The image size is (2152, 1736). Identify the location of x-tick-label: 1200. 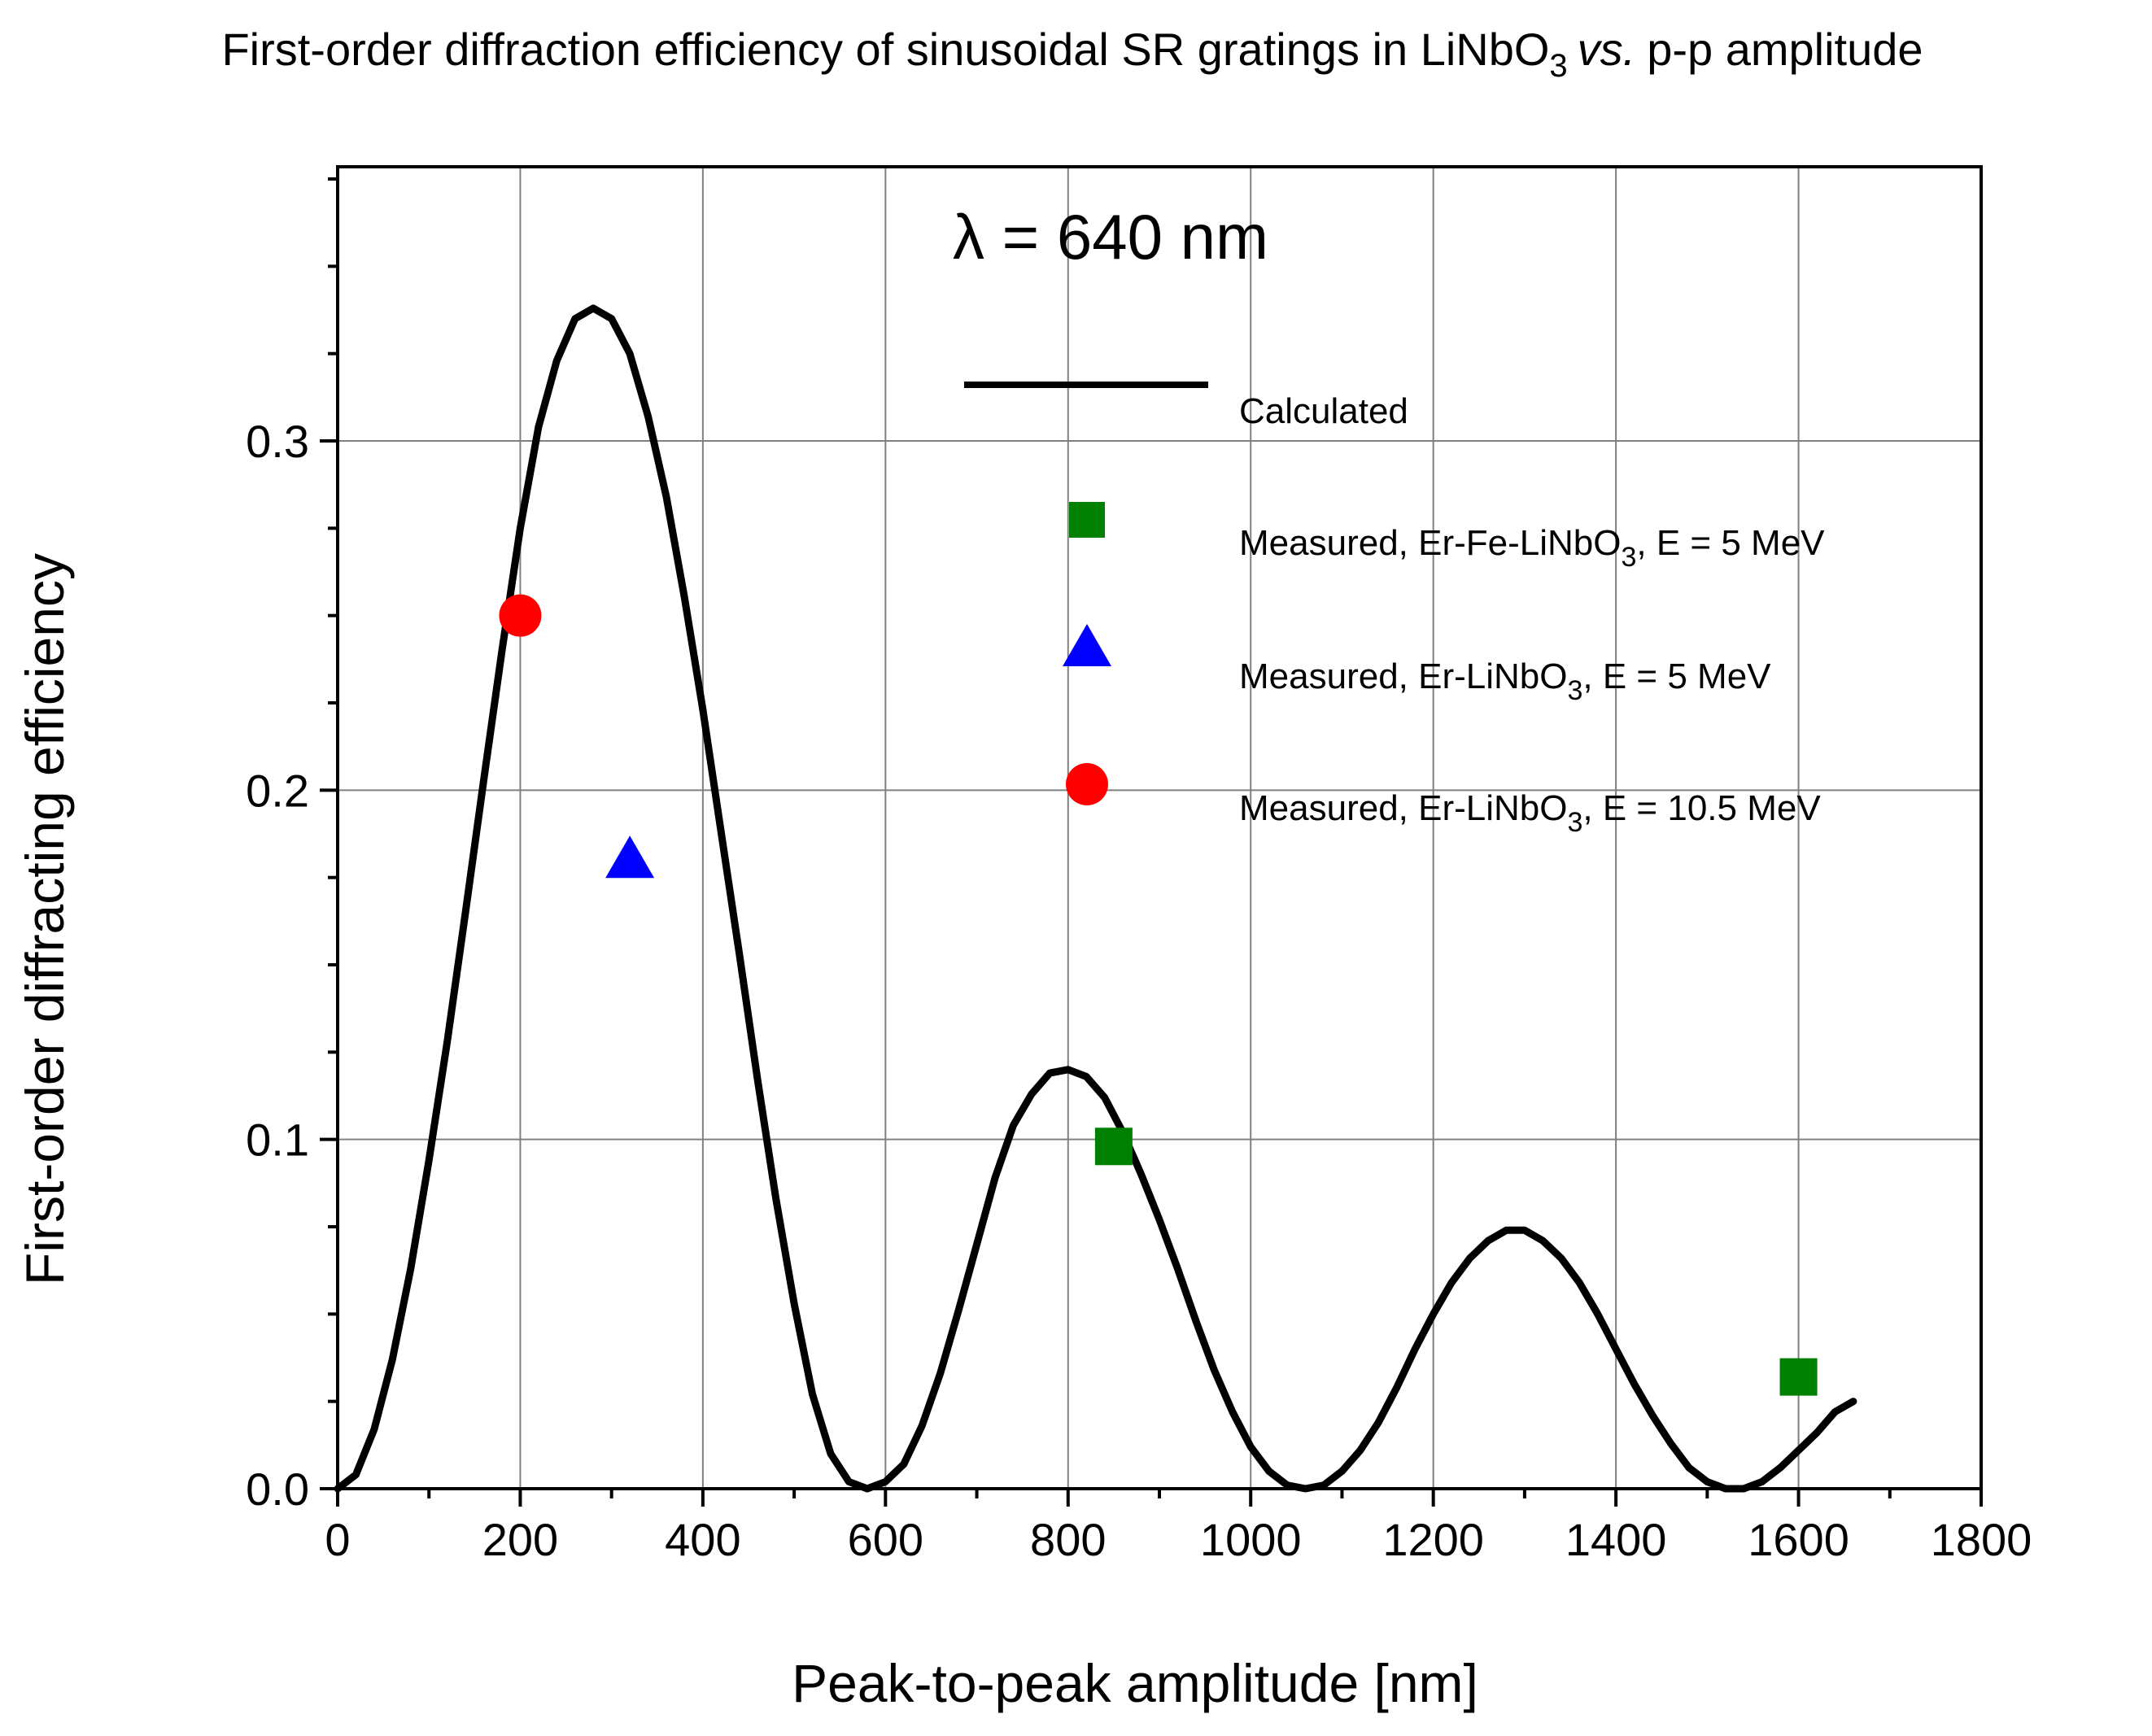
(1433, 1539).